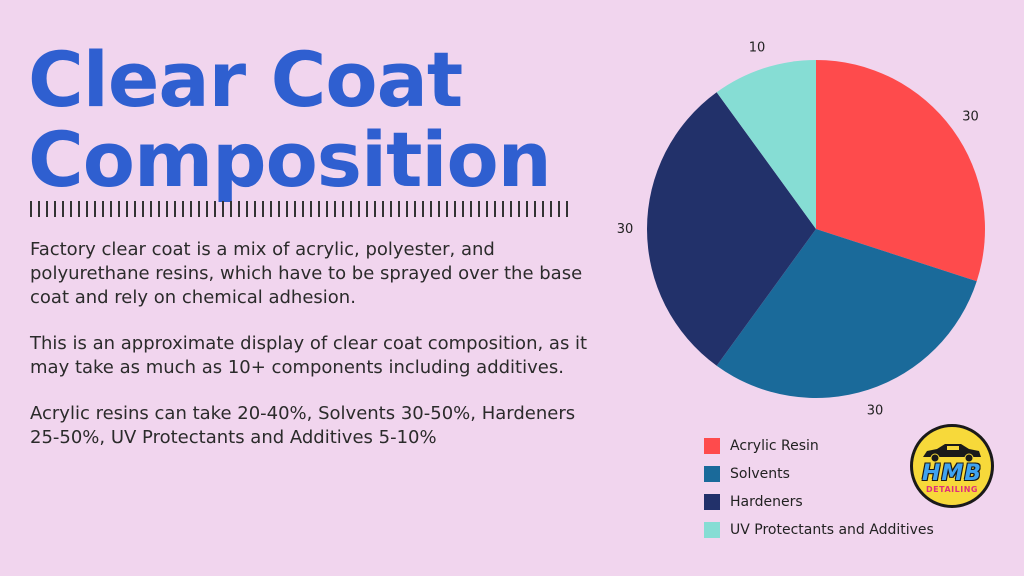  I want to click on legend-label-1: Solvents, so click(760, 474).